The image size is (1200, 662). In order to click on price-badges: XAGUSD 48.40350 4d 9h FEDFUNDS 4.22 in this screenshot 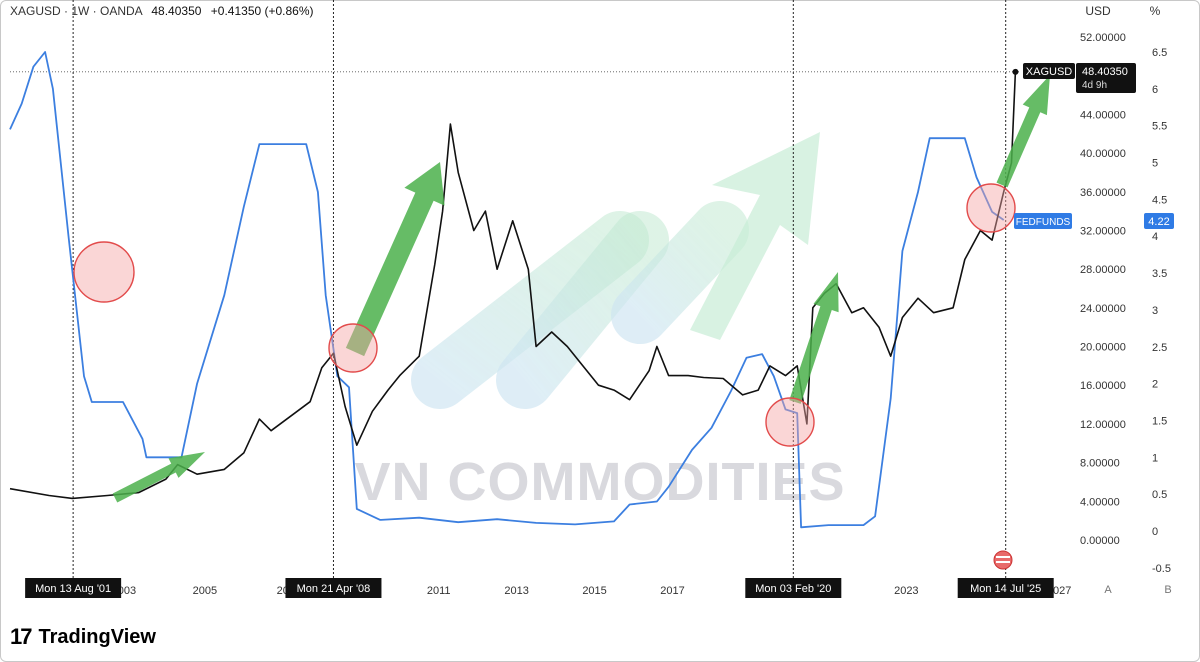, I will do `click(1093, 146)`.